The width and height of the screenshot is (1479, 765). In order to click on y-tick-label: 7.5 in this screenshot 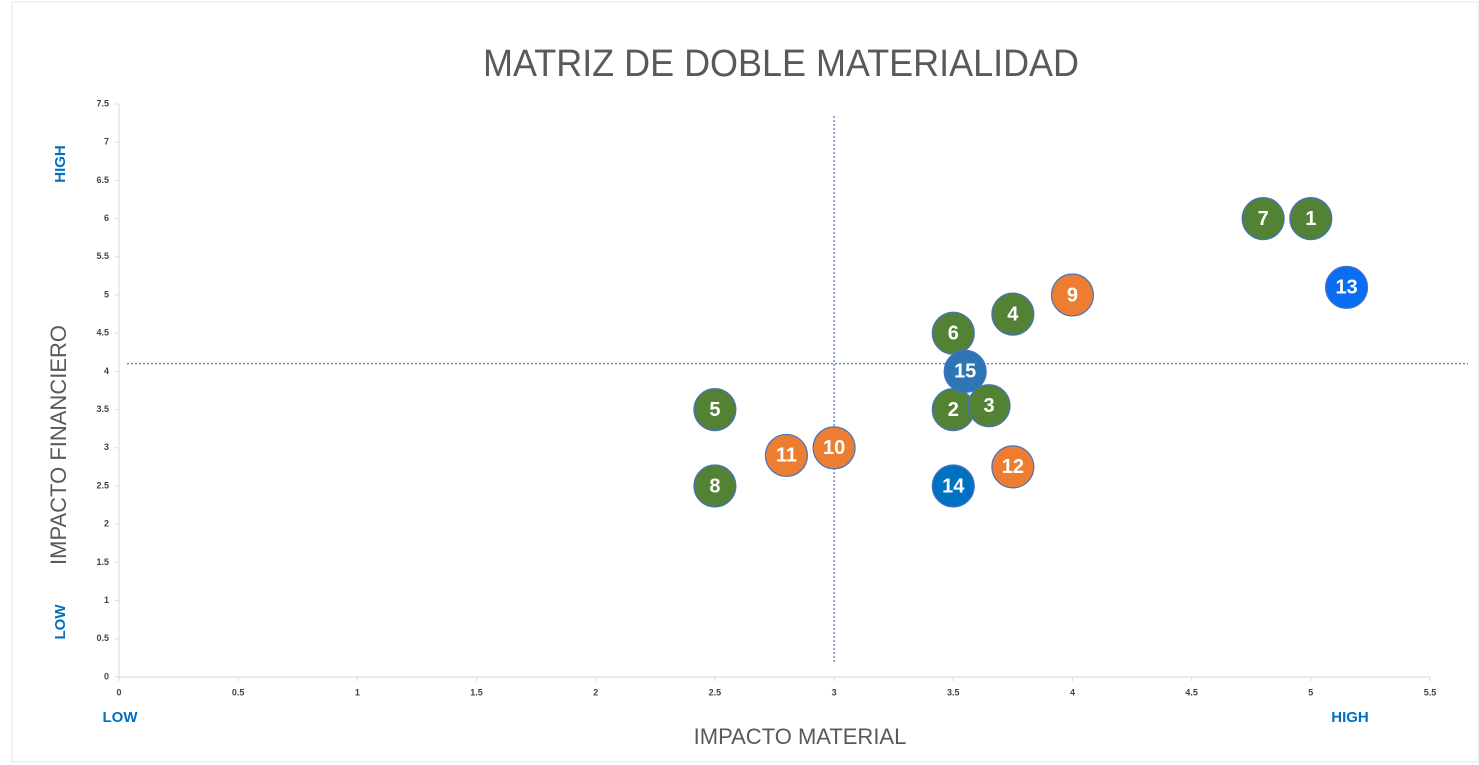, I will do `click(102, 103)`.